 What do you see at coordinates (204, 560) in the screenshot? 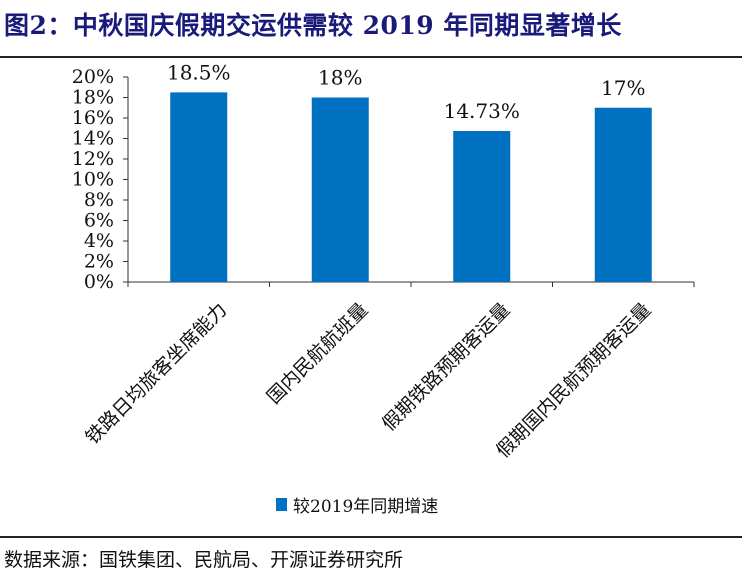
I see `source-note: 数据来源：国铁集团、民航局、开源证券研究所` at bounding box center [204, 560].